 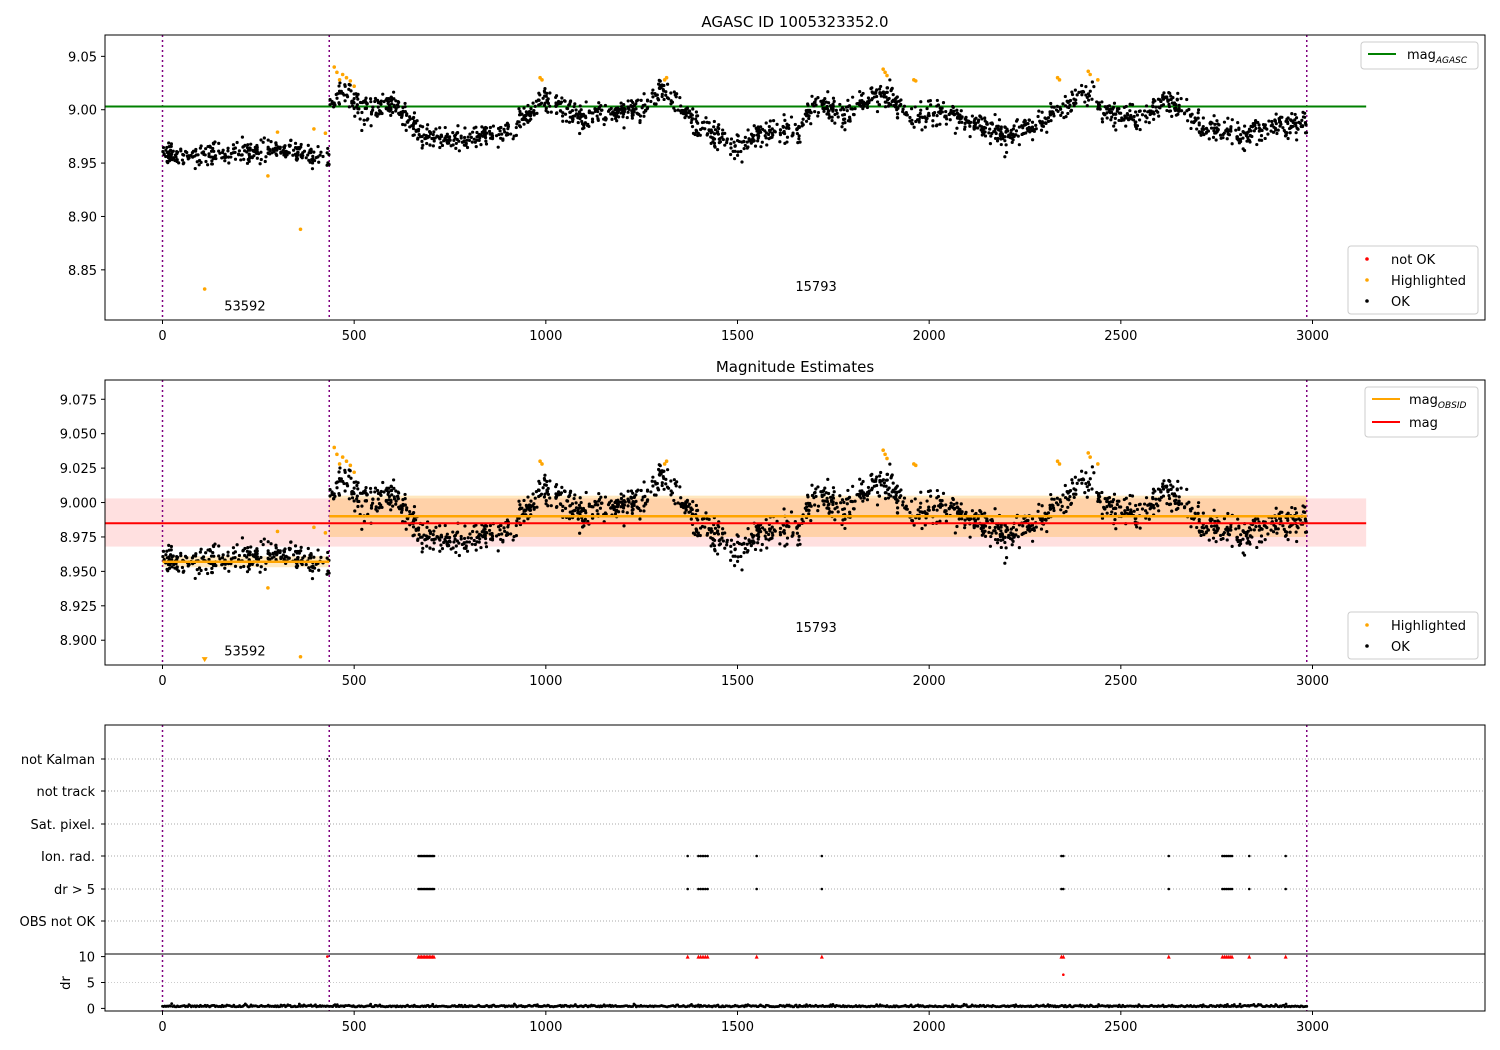 What do you see at coordinates (1452, 406) in the screenshot?
I see `legend-subscript: OBSID` at bounding box center [1452, 406].